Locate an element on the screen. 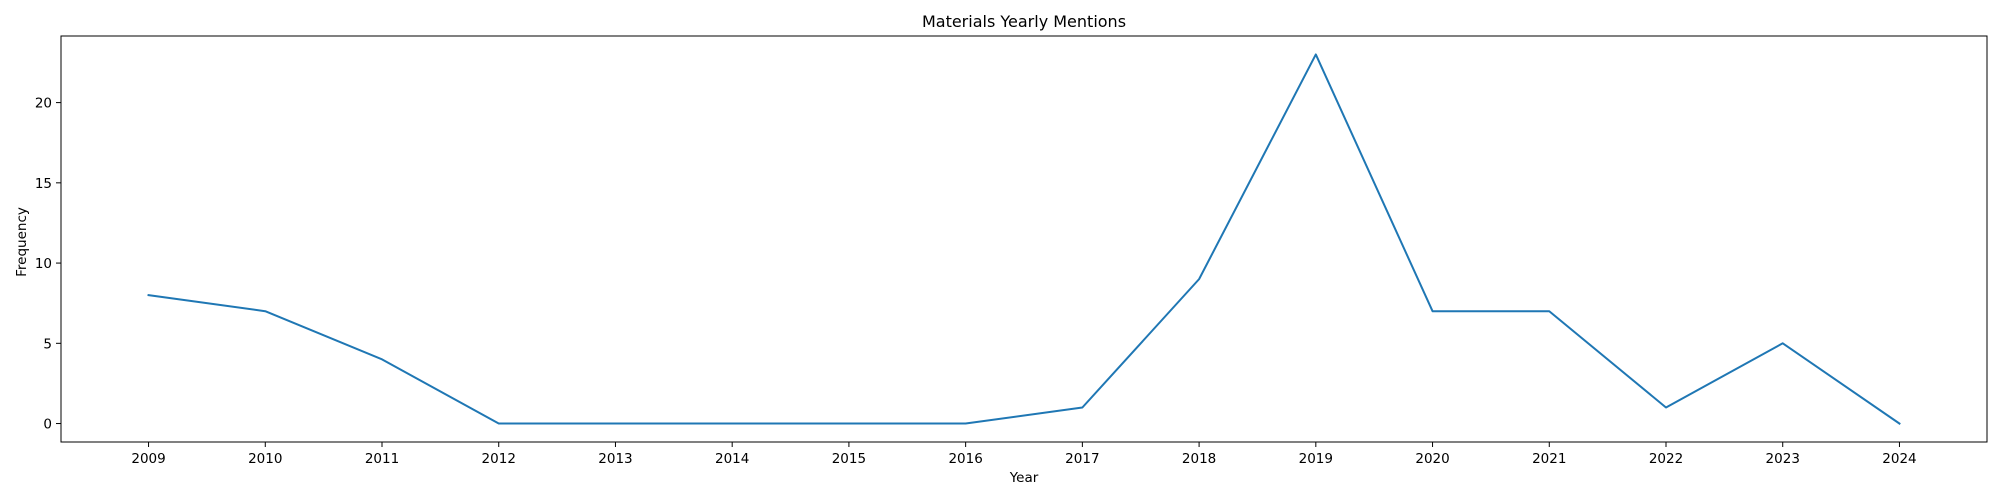 This screenshot has width=2000, height=504. y-axis-label: Frequency is located at coordinates (22, 242).